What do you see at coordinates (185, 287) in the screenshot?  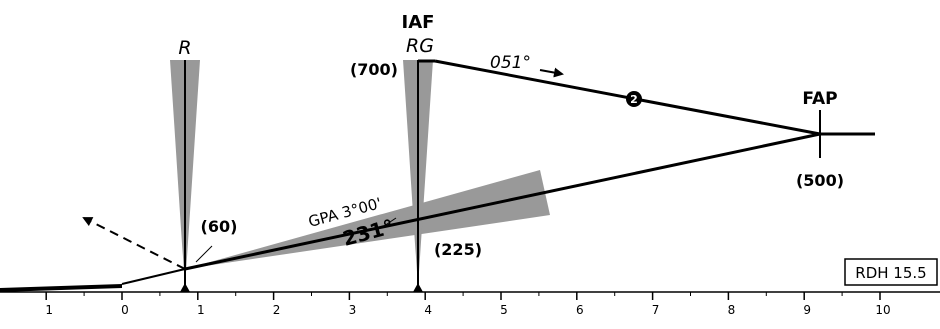 I see `mapt-triangle-icon` at bounding box center [185, 287].